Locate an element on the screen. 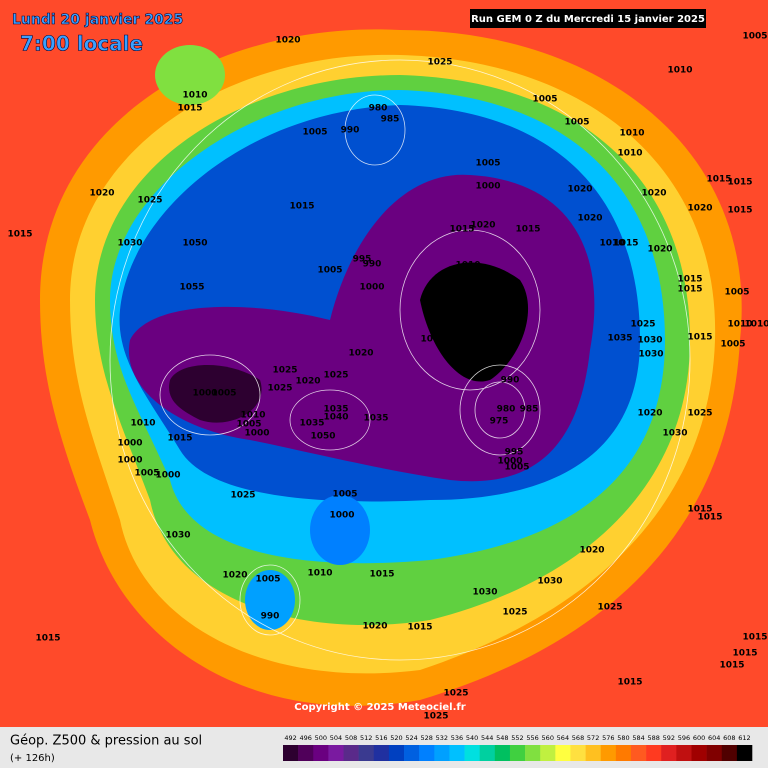 This screenshot has width=768, height=772. pressure-label: 985 is located at coordinates (529, 410).